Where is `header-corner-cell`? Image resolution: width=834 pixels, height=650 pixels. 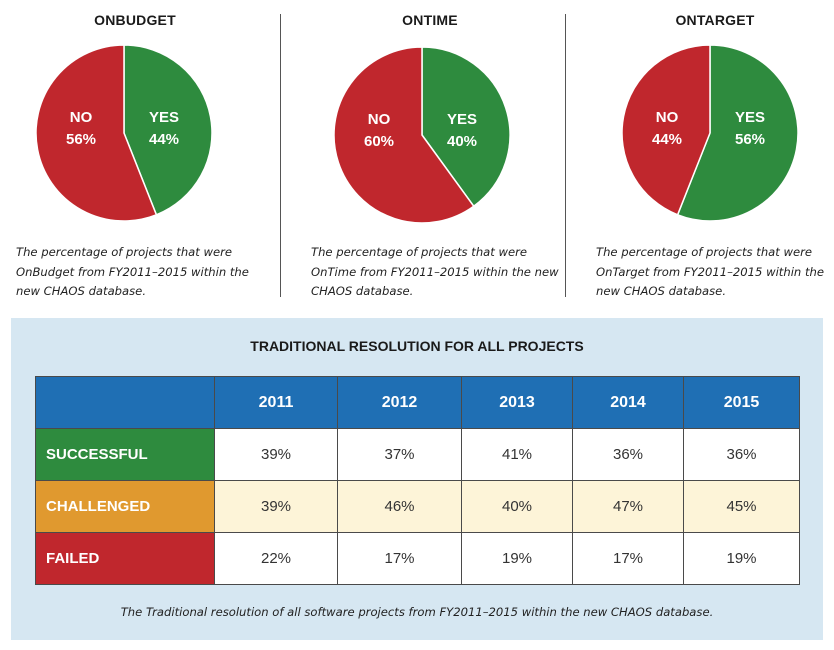
header-corner-cell is located at coordinates (125, 402).